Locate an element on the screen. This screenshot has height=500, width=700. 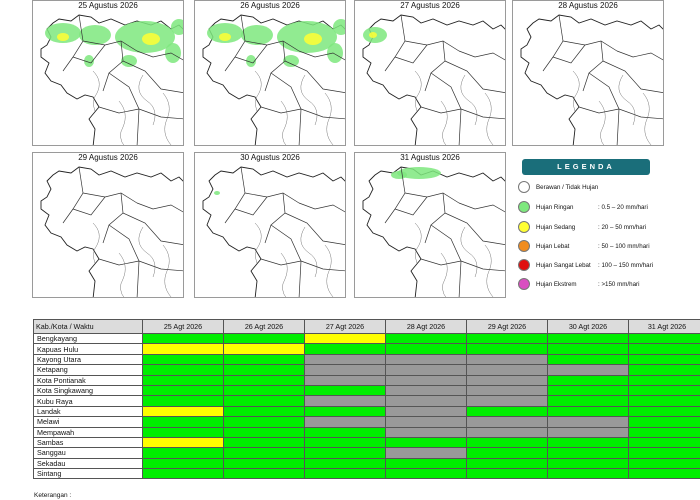
map-panel: 27 Agustus 2026 is located at coordinates (430, 73).